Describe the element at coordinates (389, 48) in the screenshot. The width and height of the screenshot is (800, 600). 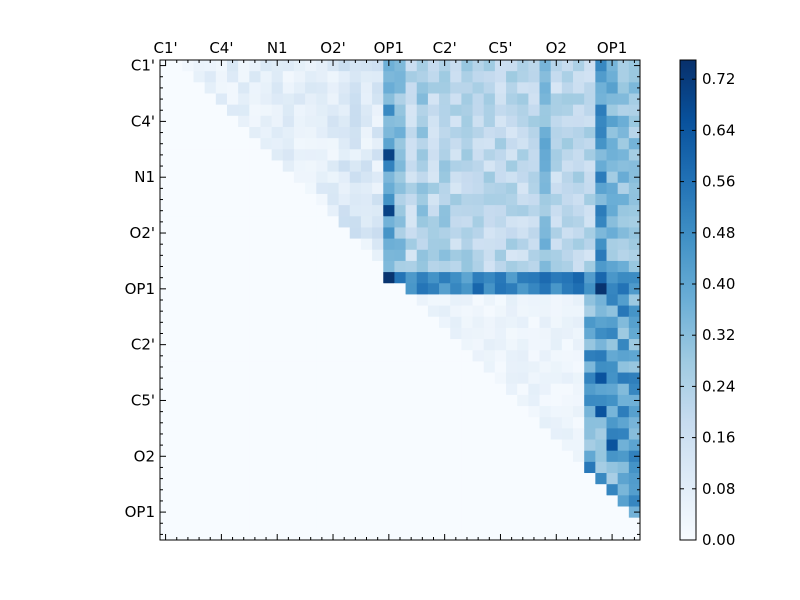
I see `x-tick-label: OP1` at that location.